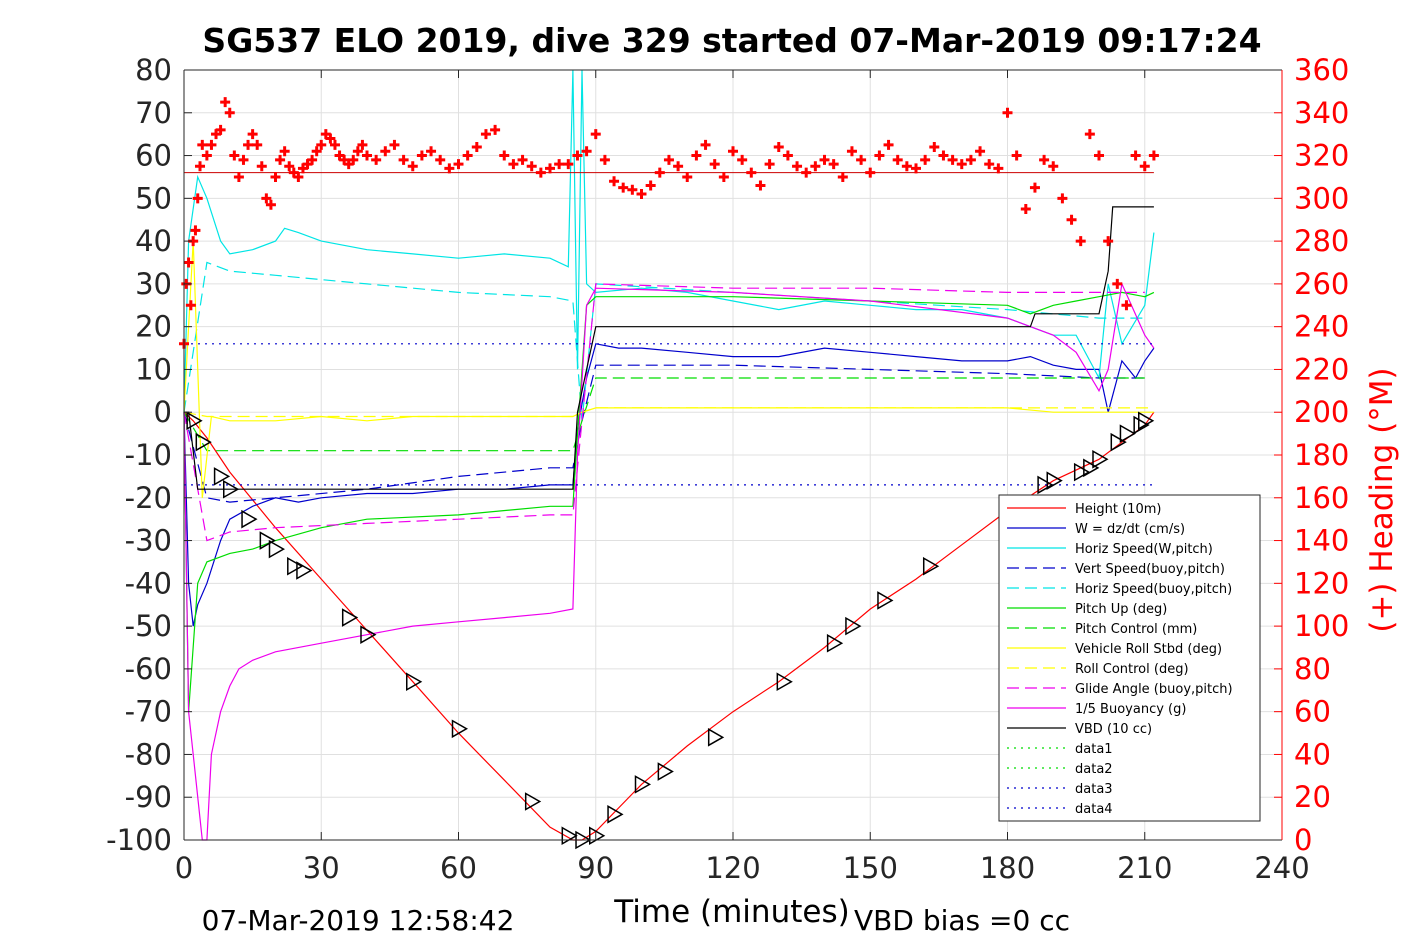  Describe the element at coordinates (1312, 669) in the screenshot. I see `y-right-tick-label: 80` at that location.